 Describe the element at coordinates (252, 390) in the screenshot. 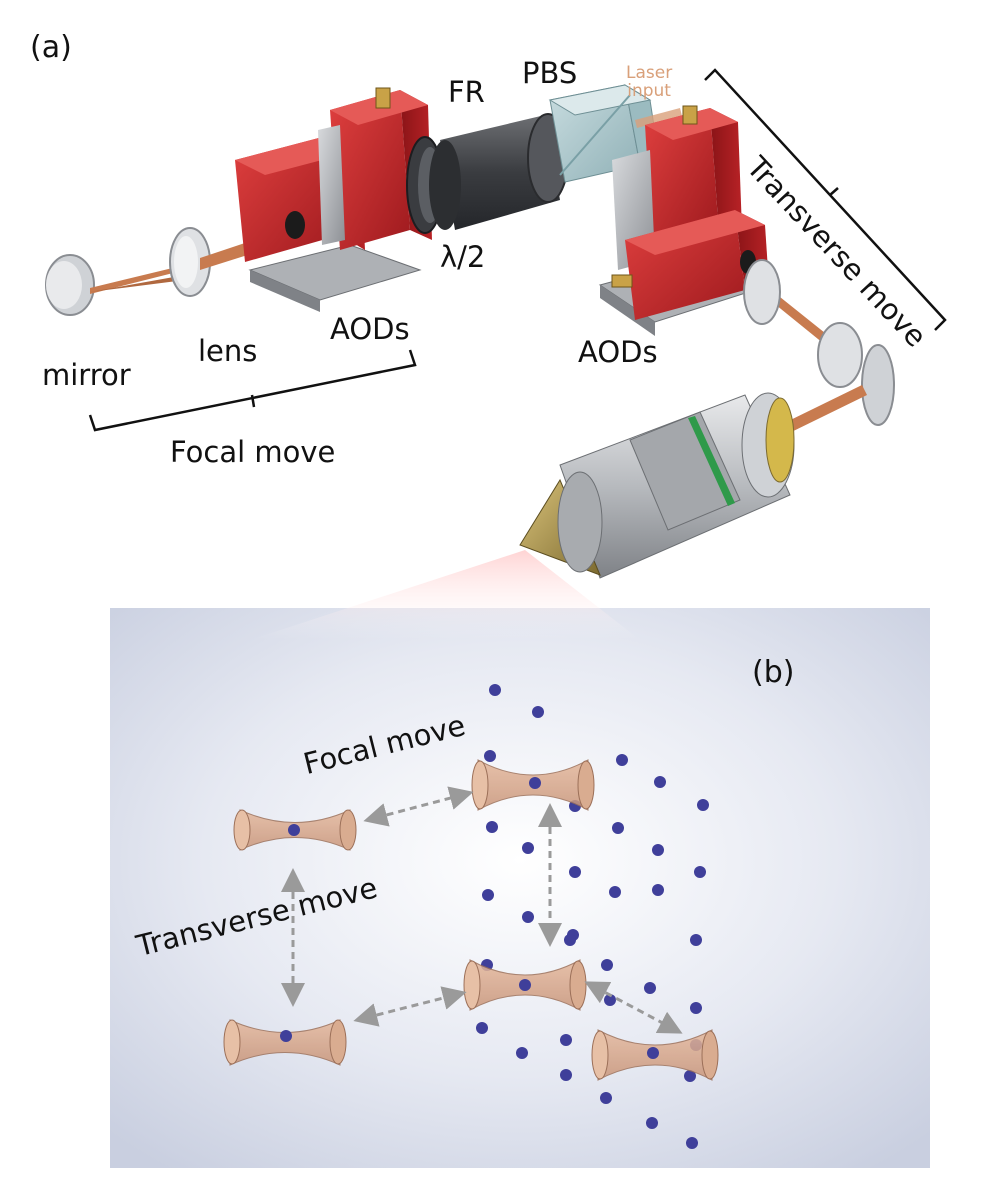

I see `focal-move-bracket` at that location.